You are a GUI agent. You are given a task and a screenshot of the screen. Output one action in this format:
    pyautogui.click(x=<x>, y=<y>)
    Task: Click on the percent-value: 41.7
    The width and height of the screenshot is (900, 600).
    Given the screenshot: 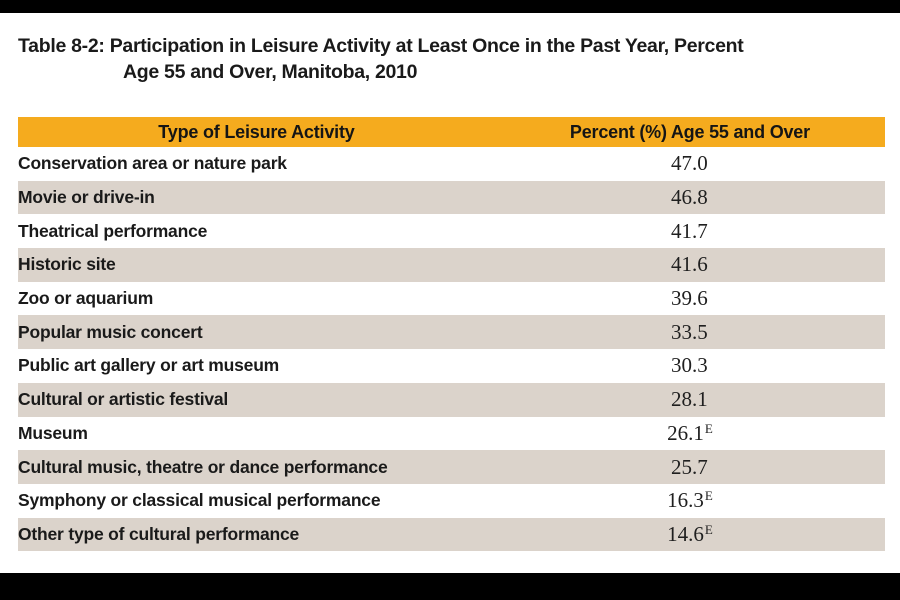 What is the action you would take?
    pyautogui.click(x=689, y=230)
    